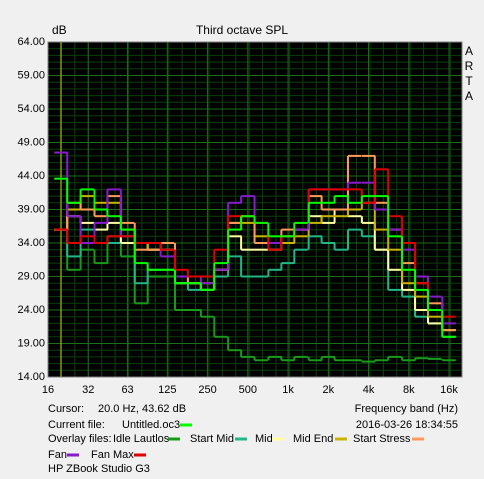 Image resolution: width=484 pixels, height=479 pixels. I want to click on x-tick-label: 250, so click(207, 390).